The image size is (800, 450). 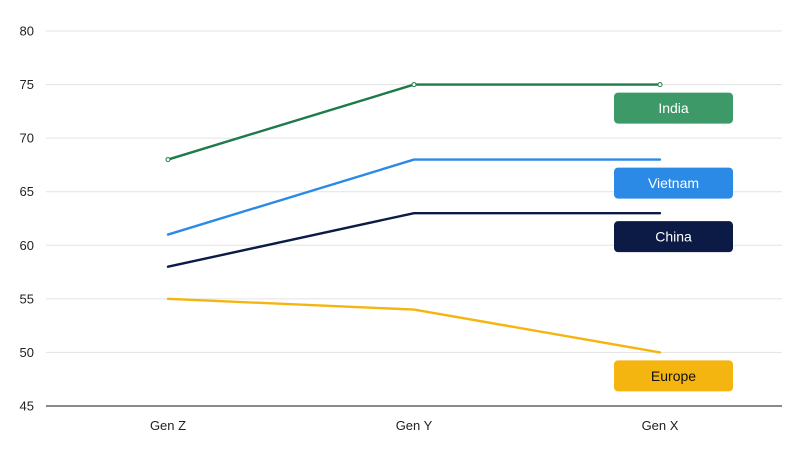 What do you see at coordinates (27, 191) in the screenshot?
I see `y-tick-label: 65` at bounding box center [27, 191].